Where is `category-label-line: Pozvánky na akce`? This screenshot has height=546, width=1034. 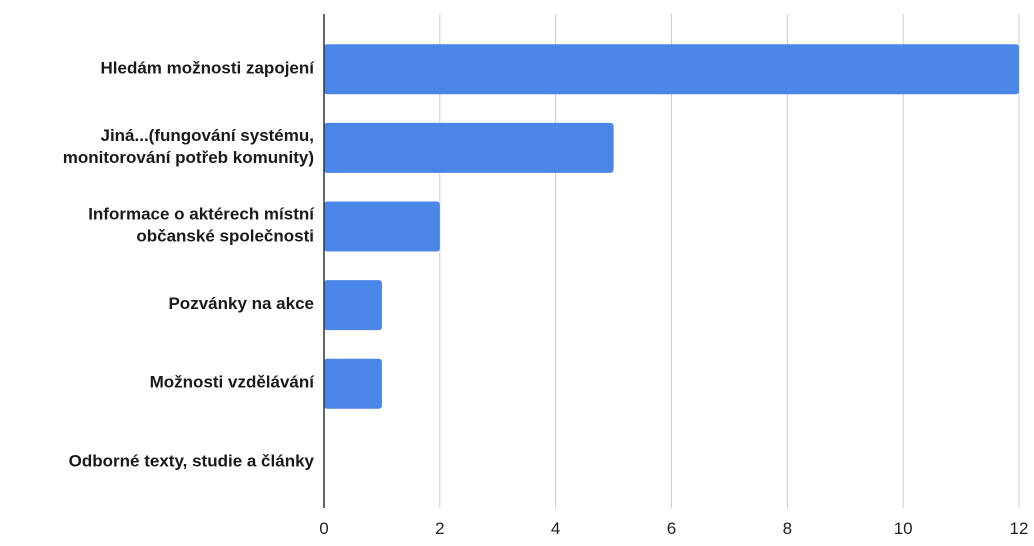
category-label-line: Pozvánky na akce is located at coordinates (241, 304).